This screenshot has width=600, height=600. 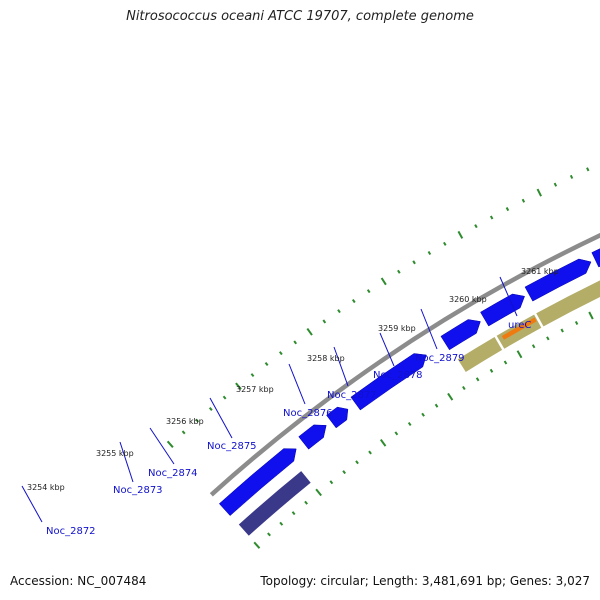 What do you see at coordinates (115, 453) in the screenshot?
I see `scale-label-kbp: 3255 kbp` at bounding box center [115, 453].